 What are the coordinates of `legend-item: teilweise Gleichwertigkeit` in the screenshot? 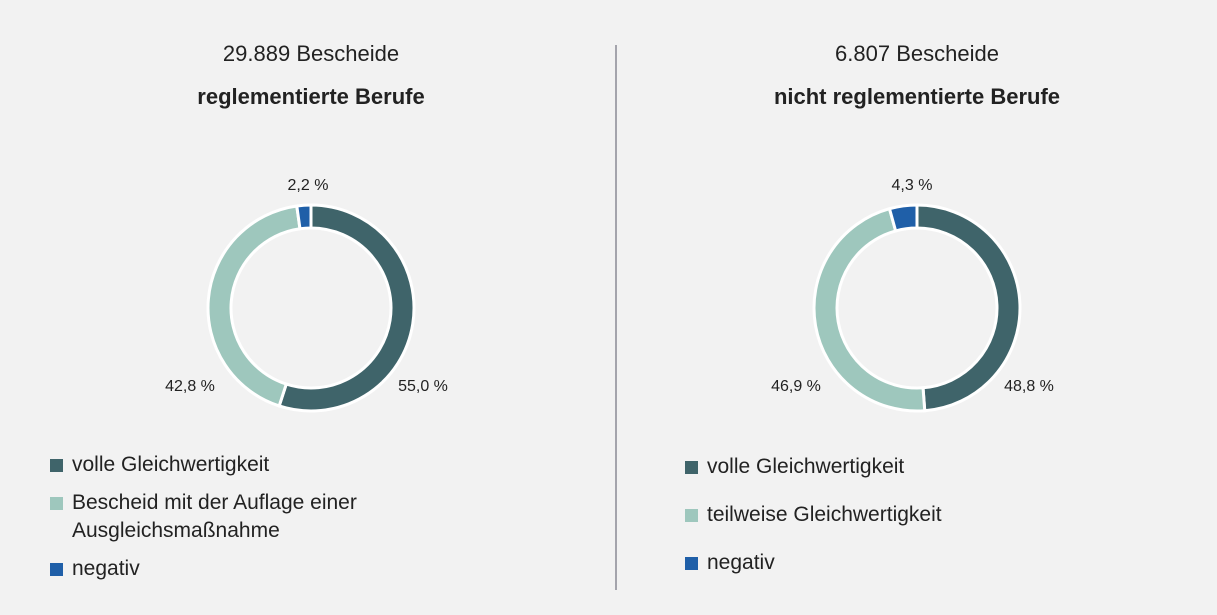 It's located at (885, 515).